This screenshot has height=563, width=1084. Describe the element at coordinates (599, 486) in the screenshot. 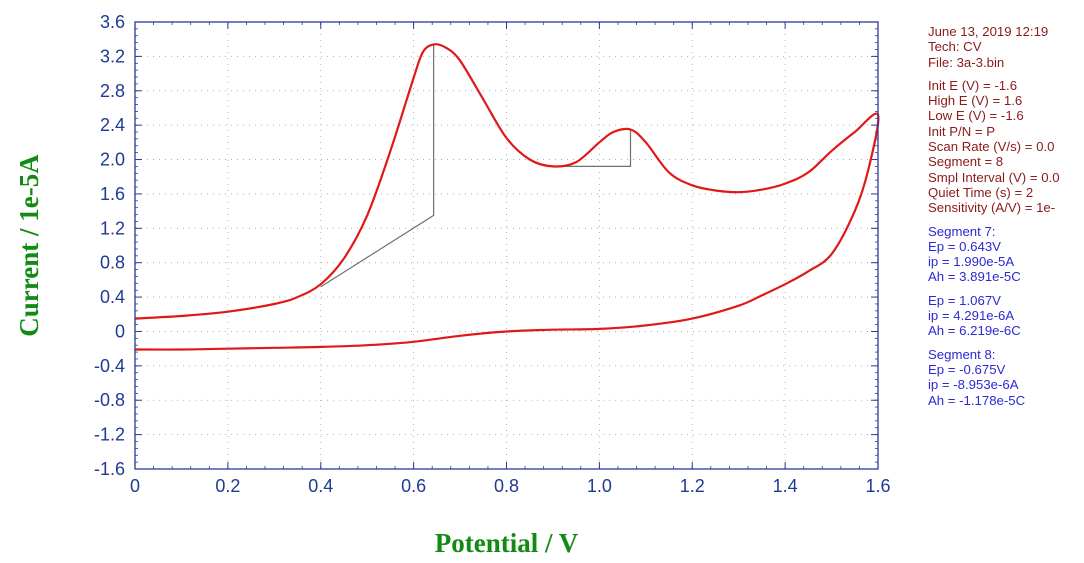

I see `x-tick-label: 1.0` at that location.